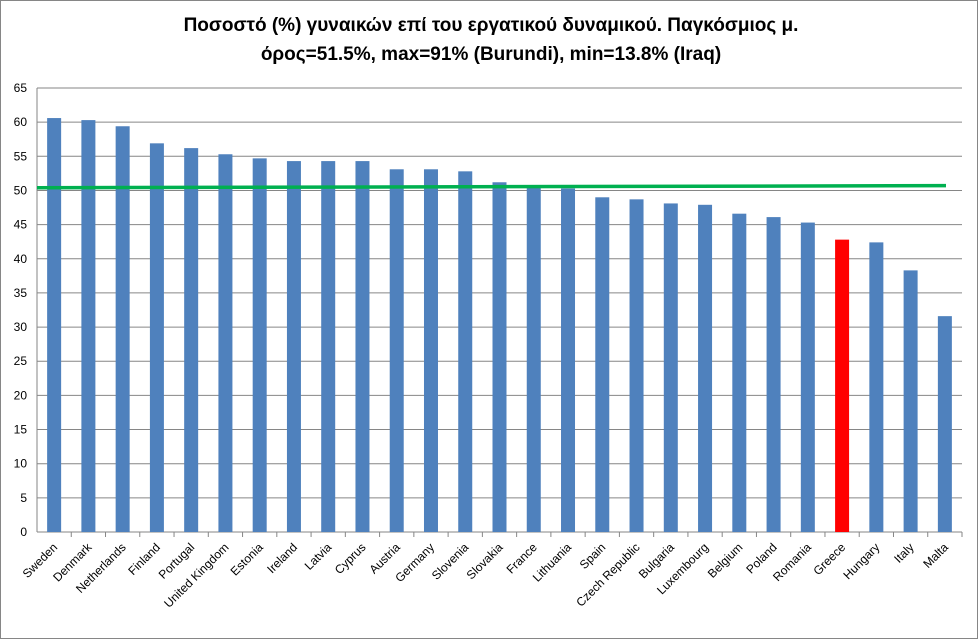 Image resolution: width=978 pixels, height=639 pixels. I want to click on bar-malta, so click(944, 424).